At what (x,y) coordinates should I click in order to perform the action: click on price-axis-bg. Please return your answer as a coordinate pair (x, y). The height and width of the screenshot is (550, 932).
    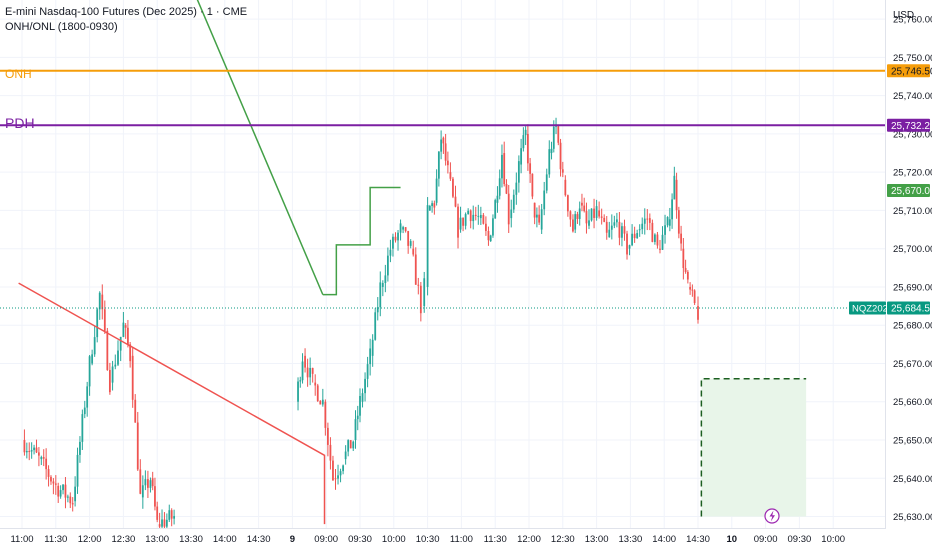
    Looking at the image, I should click on (909, 264).